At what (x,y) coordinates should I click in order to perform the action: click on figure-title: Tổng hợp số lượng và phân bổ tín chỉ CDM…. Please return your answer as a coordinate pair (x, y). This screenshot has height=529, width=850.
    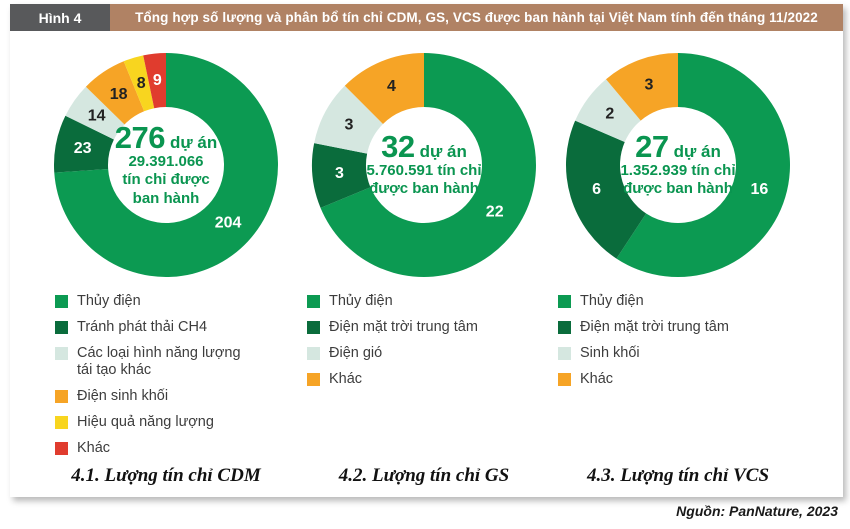
    Looking at the image, I should click on (476, 17).